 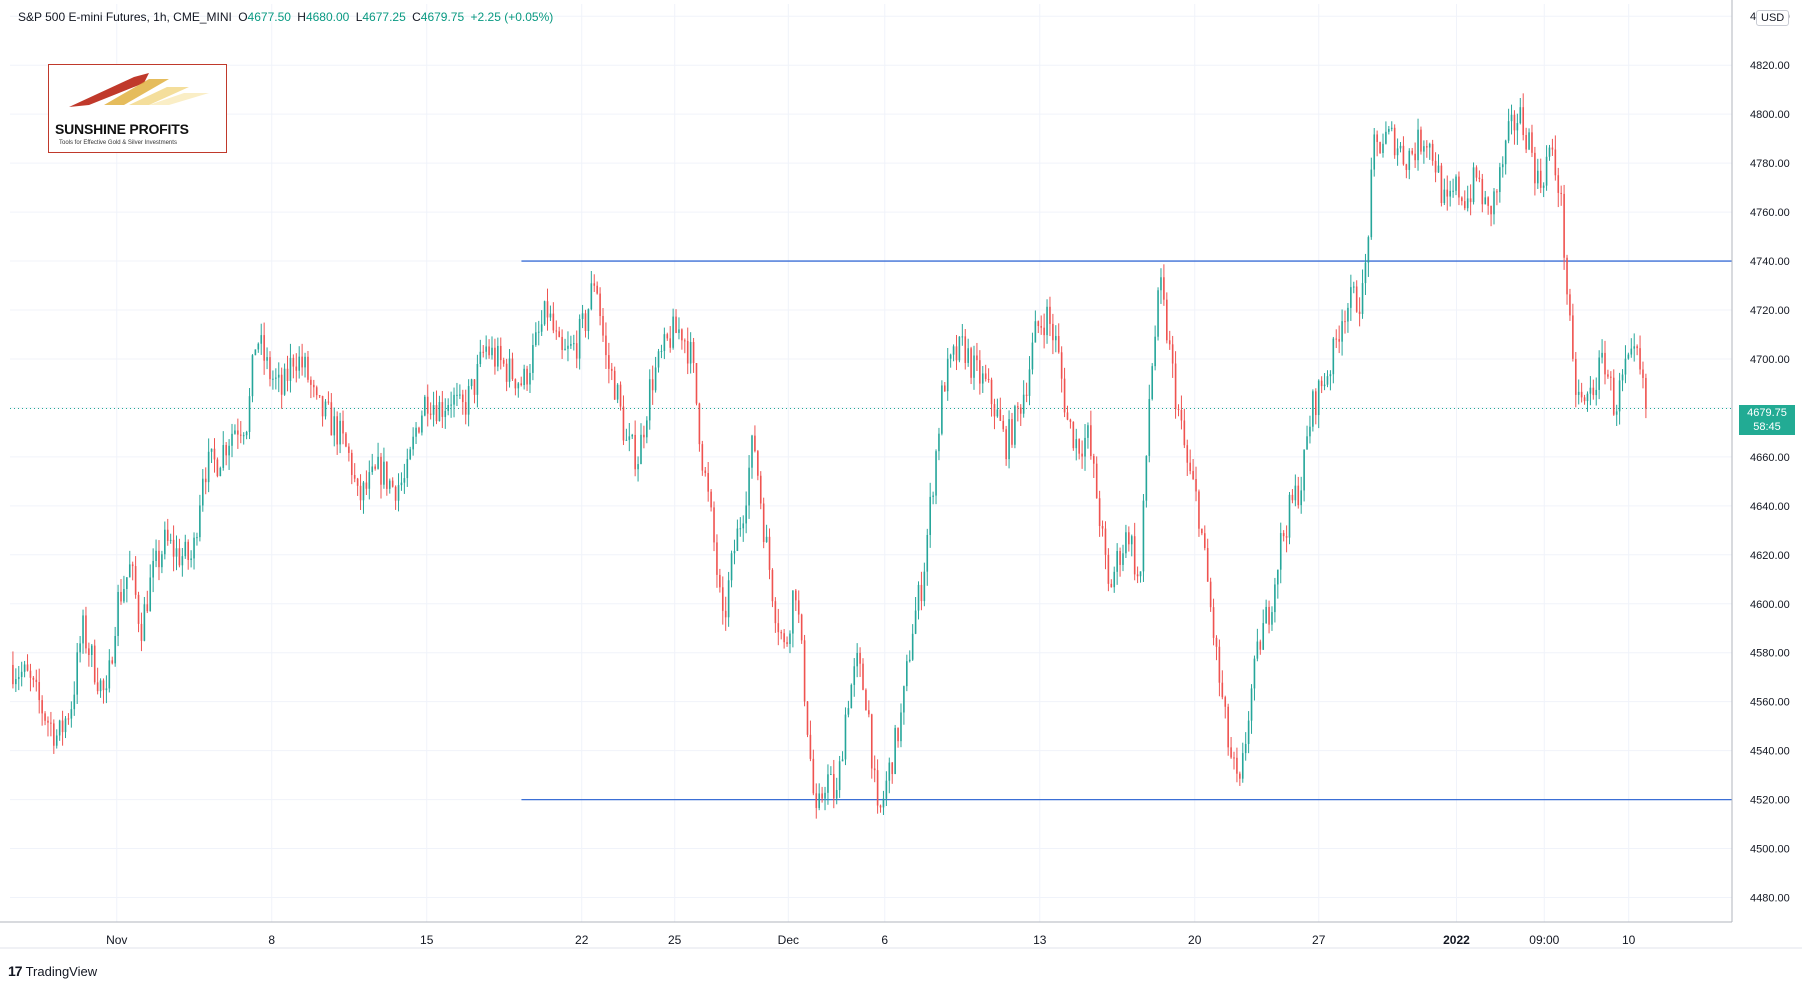 I want to click on x-tick-label: 10, so click(x=1629, y=940).